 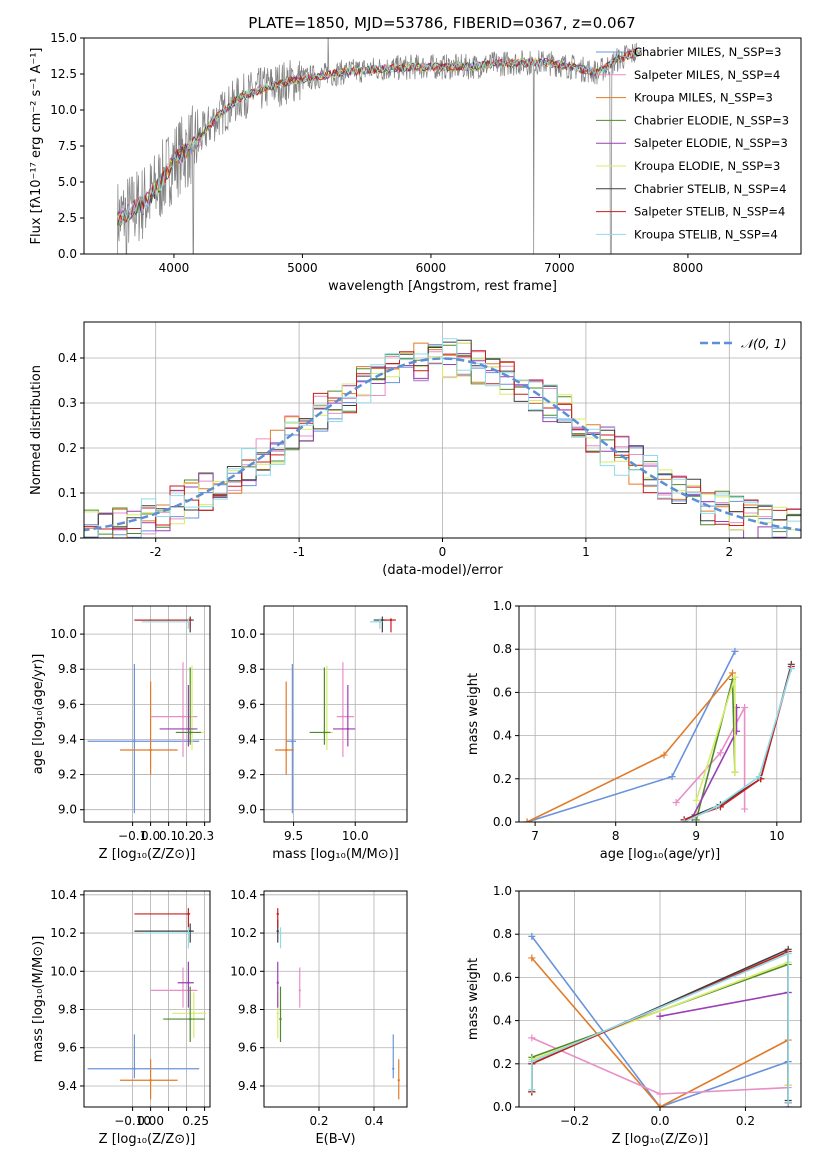 I want to click on x-tick-label: 5000, so click(x=302, y=268).